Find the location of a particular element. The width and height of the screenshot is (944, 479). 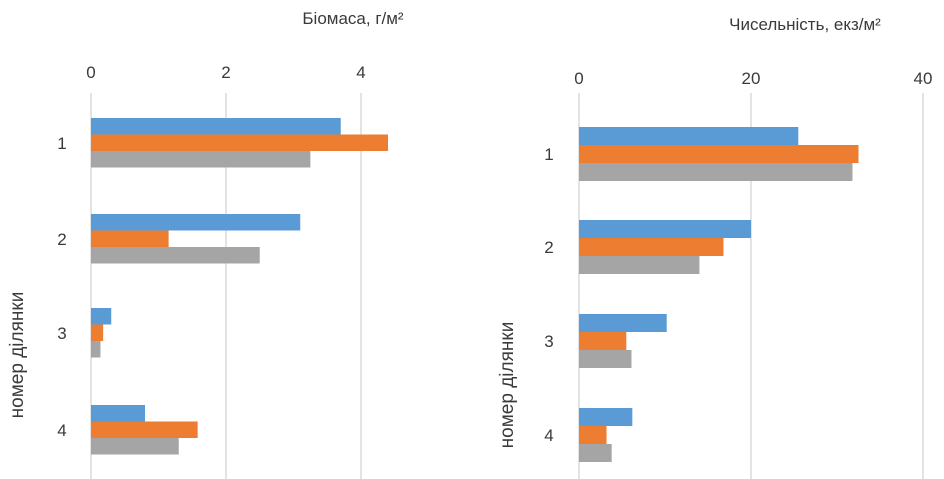

biomass-bar-s1-cat4 is located at coordinates (118, 413).